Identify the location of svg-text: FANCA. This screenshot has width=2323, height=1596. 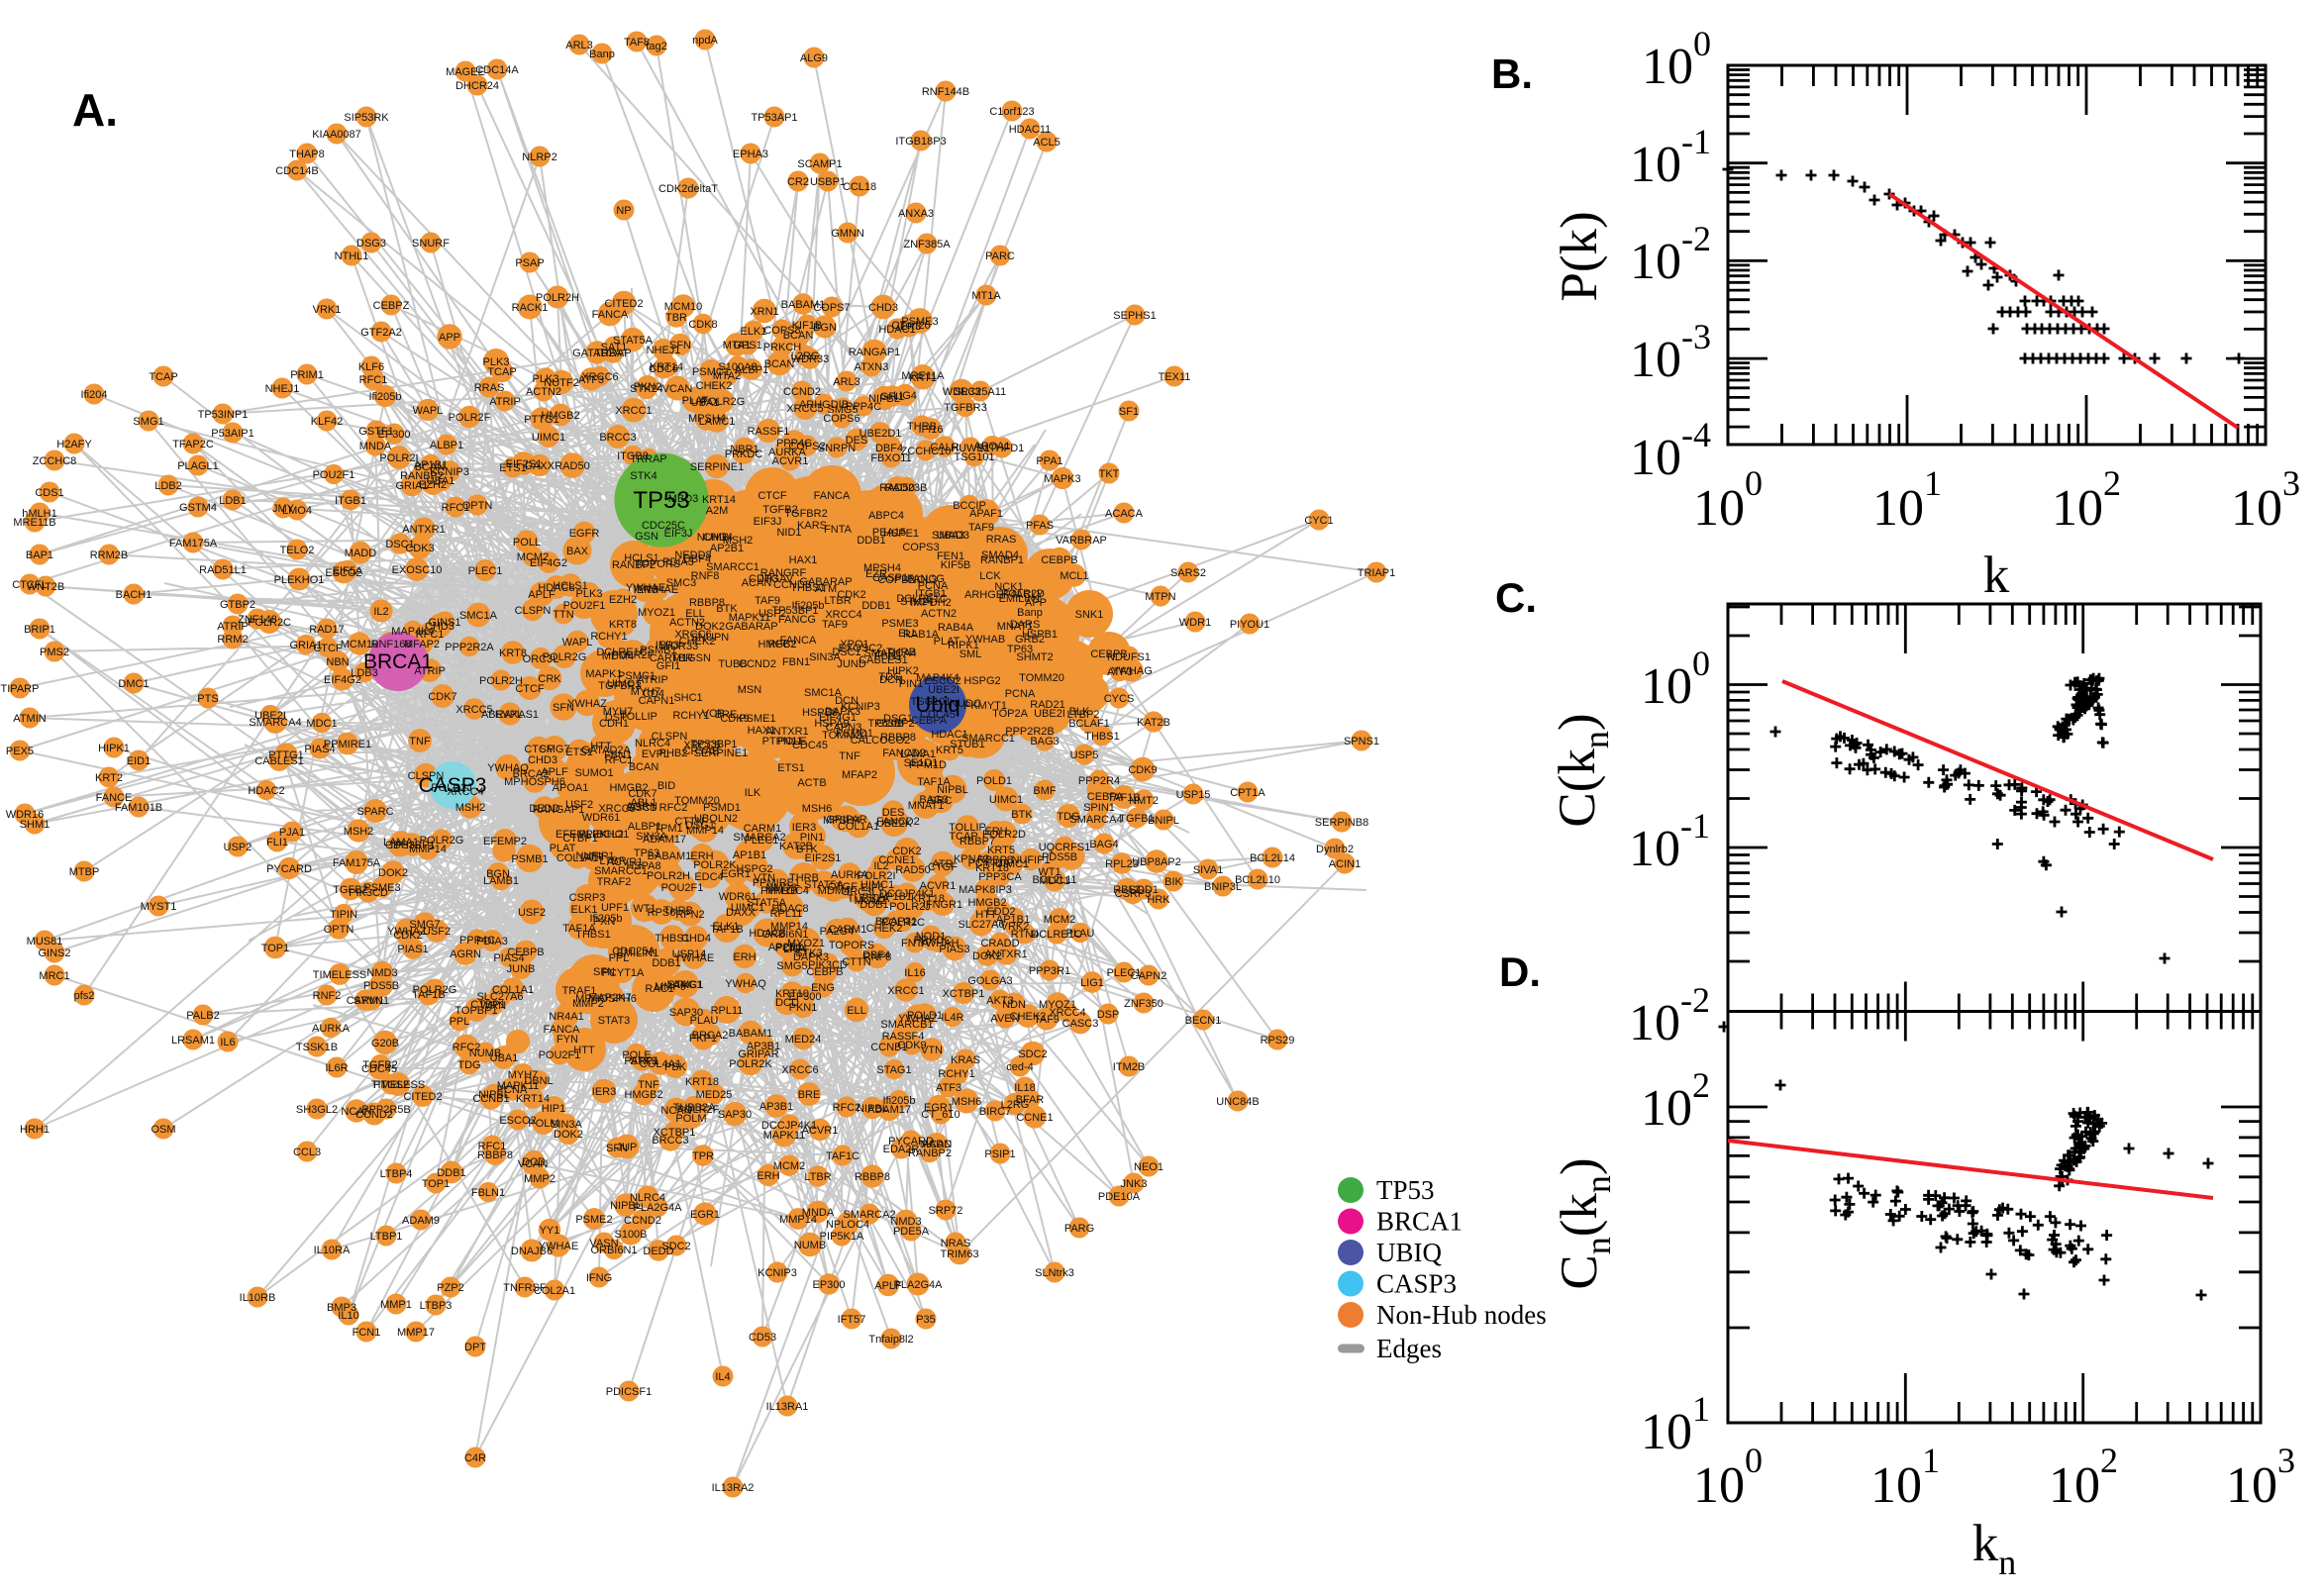
(610, 315).